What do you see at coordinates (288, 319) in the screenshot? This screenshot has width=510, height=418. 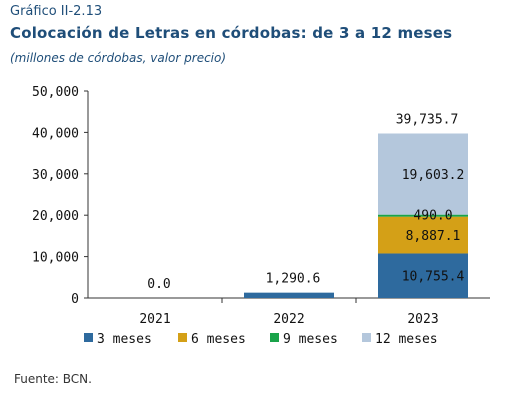 I see `x-tick-label: 2022` at bounding box center [288, 319].